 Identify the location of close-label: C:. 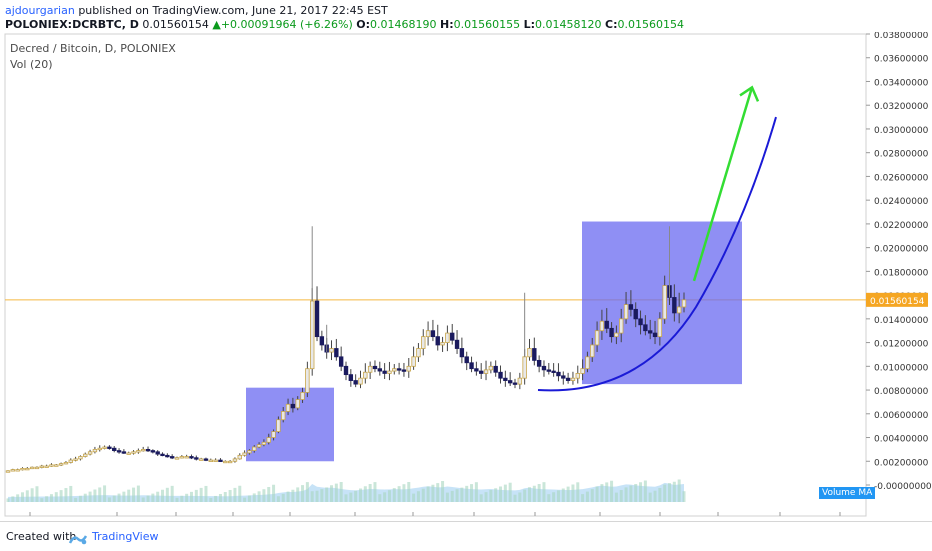
(611, 24).